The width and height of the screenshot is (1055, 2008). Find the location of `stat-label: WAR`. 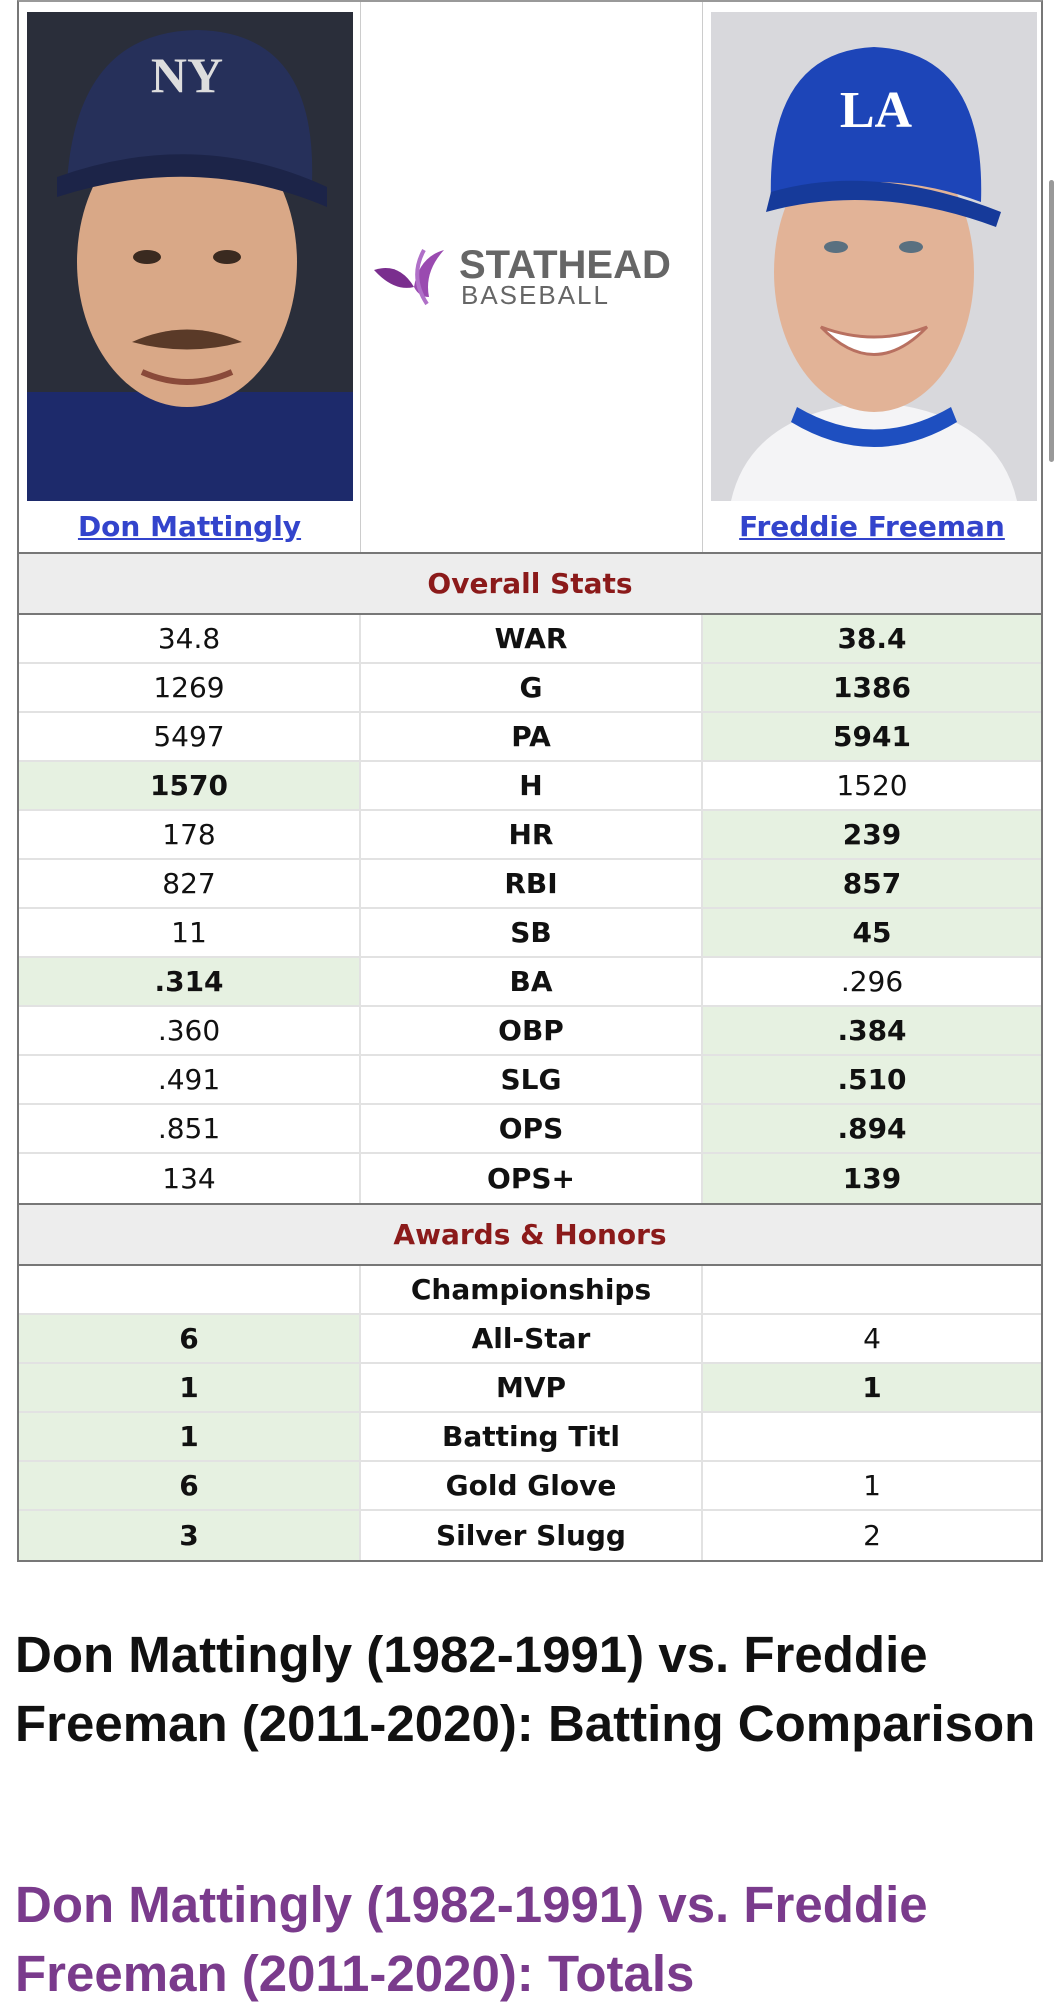

stat-label: WAR is located at coordinates (532, 638).